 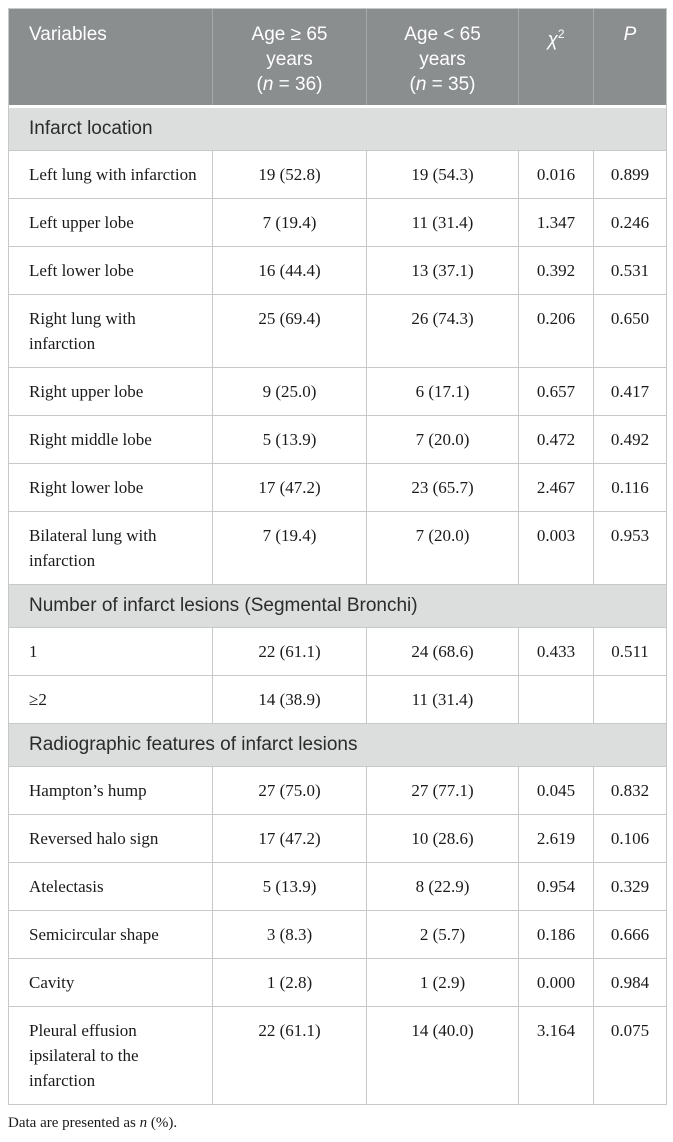 What do you see at coordinates (442, 331) in the screenshot?
I see `cell-age-lt-65: 26 (74.3)` at bounding box center [442, 331].